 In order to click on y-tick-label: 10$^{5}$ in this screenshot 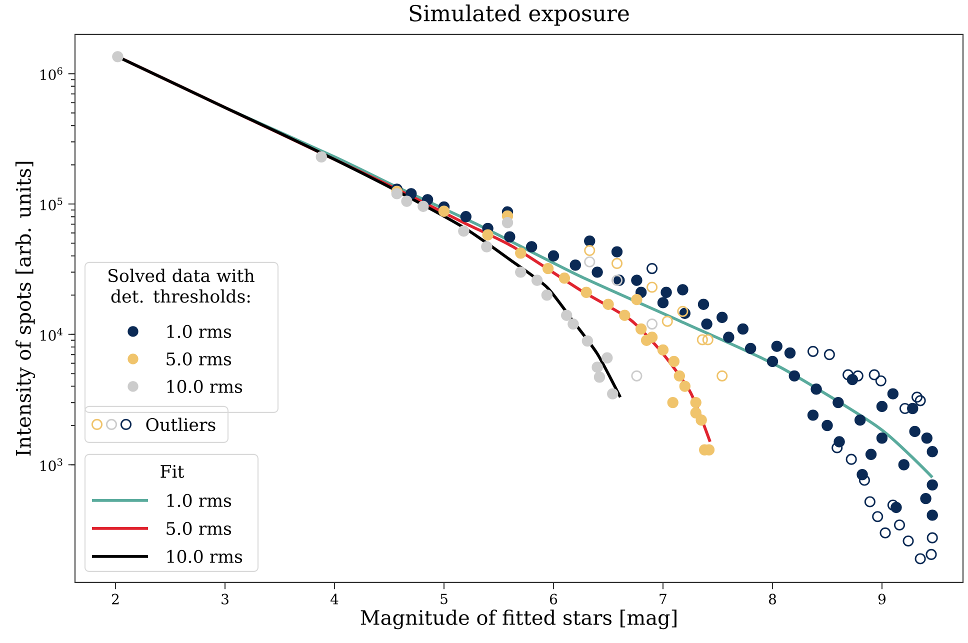, I will do `click(51, 203)`.